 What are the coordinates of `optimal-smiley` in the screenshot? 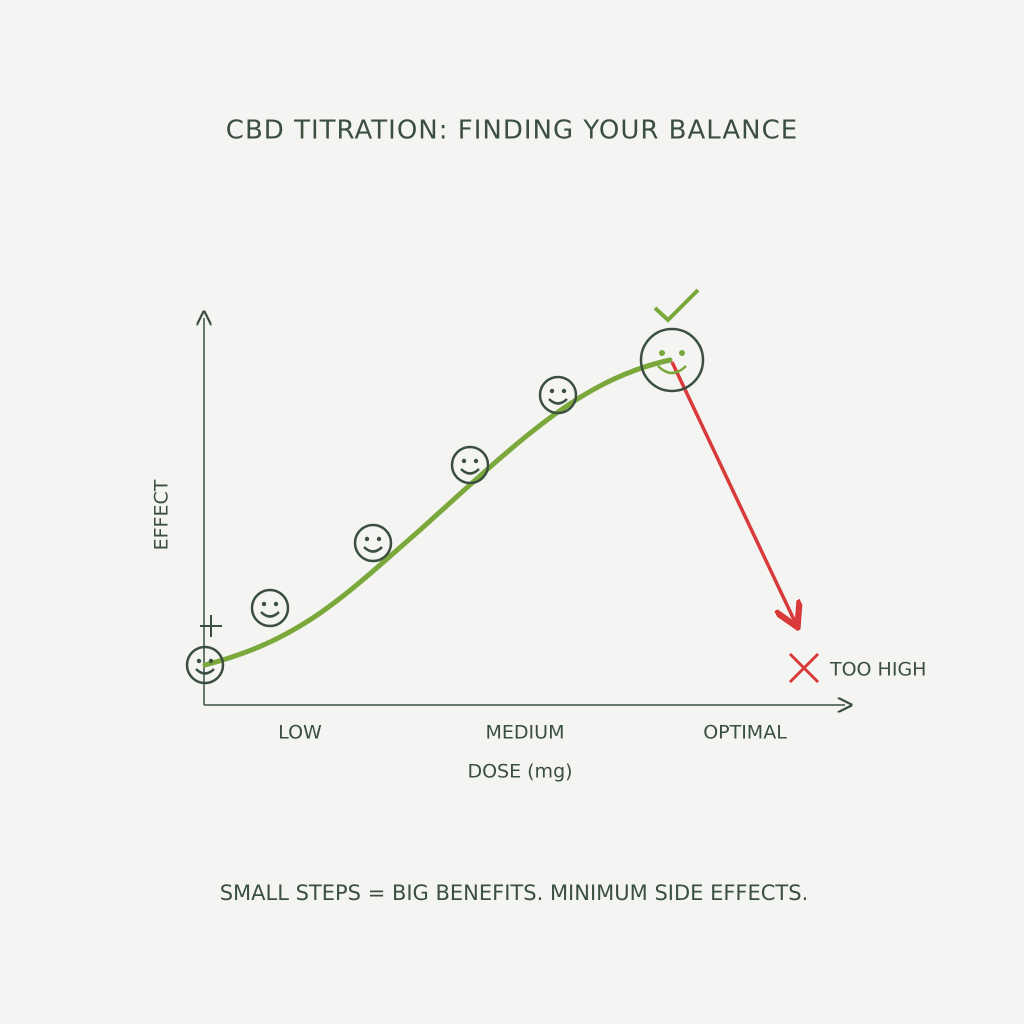 It's located at (672, 360).